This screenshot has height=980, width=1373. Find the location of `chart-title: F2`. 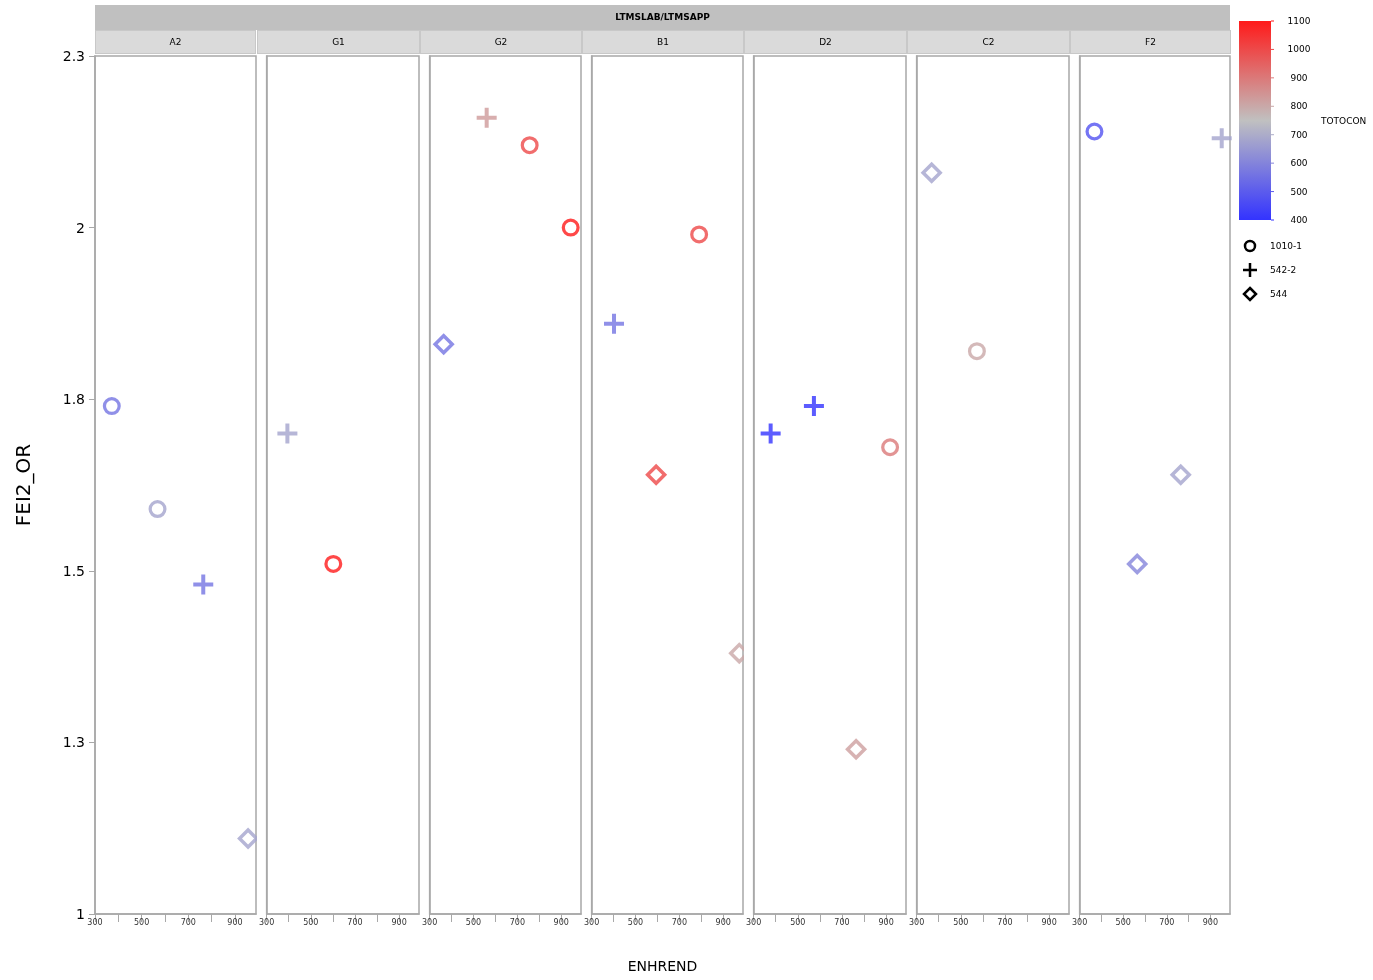

chart-title: F2 is located at coordinates (1150, 42).